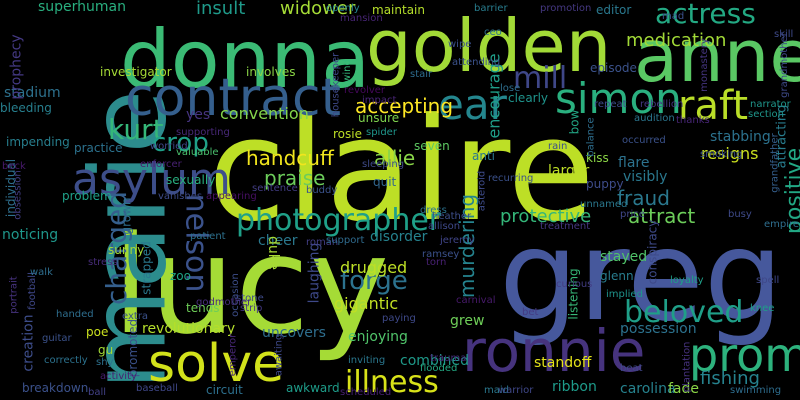 The image size is (800, 400). I want to click on word-investigator: investigator, so click(136, 72).